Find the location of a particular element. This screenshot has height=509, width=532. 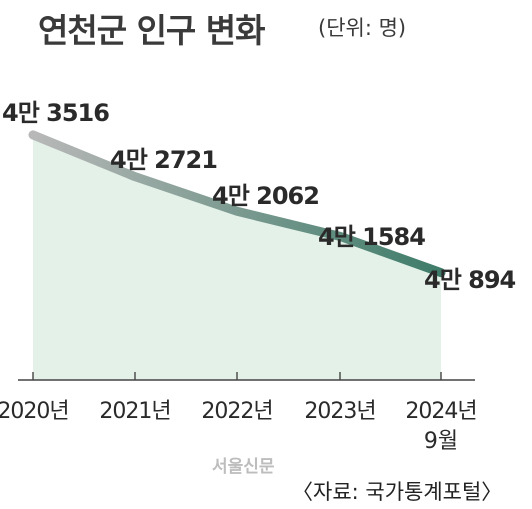

data-label: 4만 2721 is located at coordinates (163, 160).